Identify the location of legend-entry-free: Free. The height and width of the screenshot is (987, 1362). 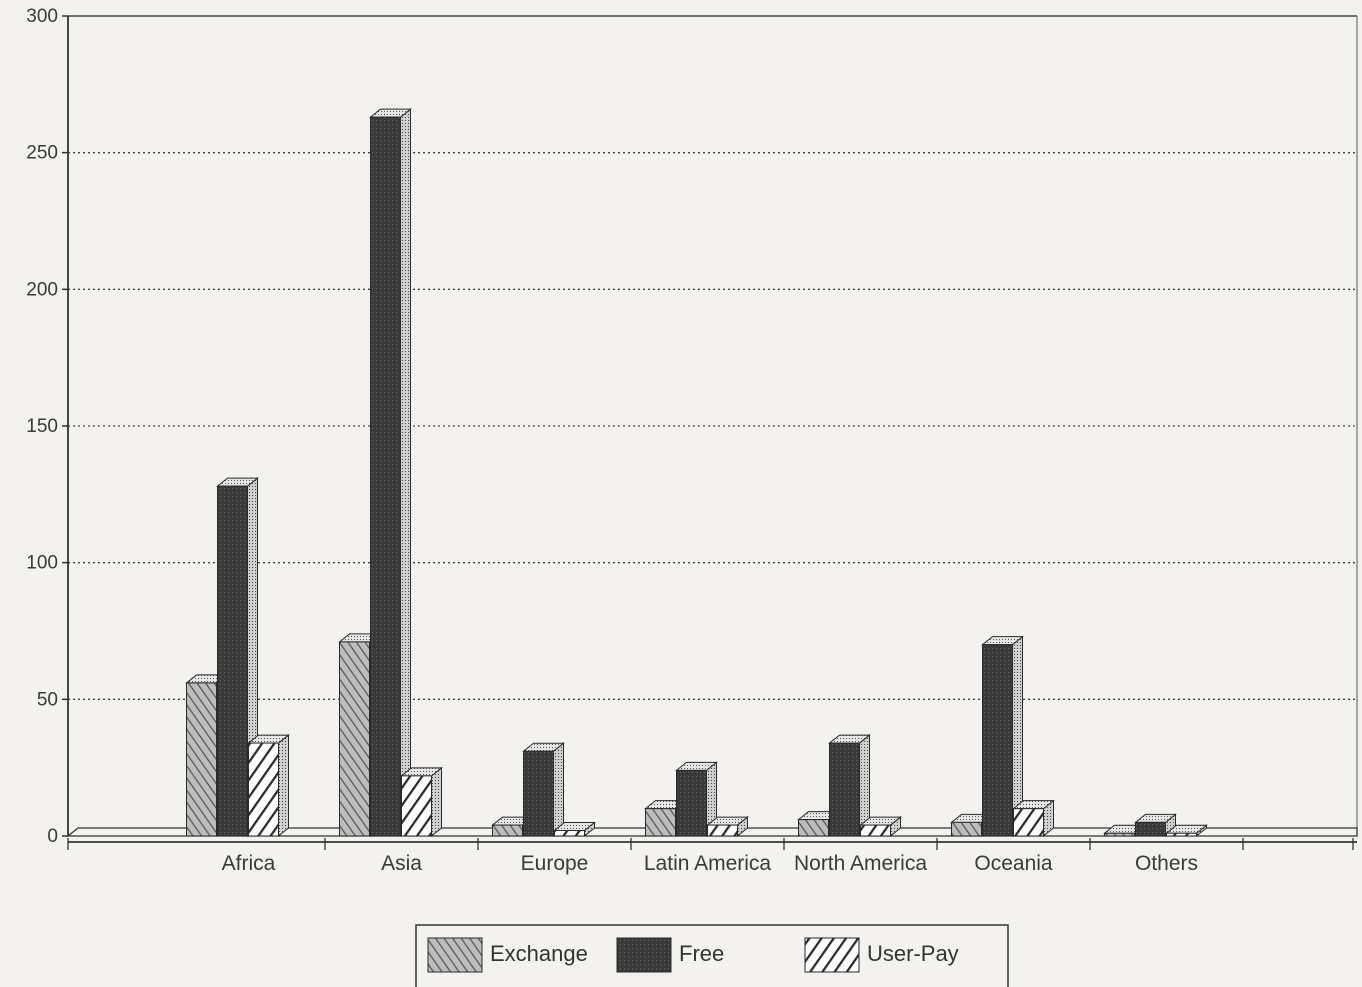
(670, 955).